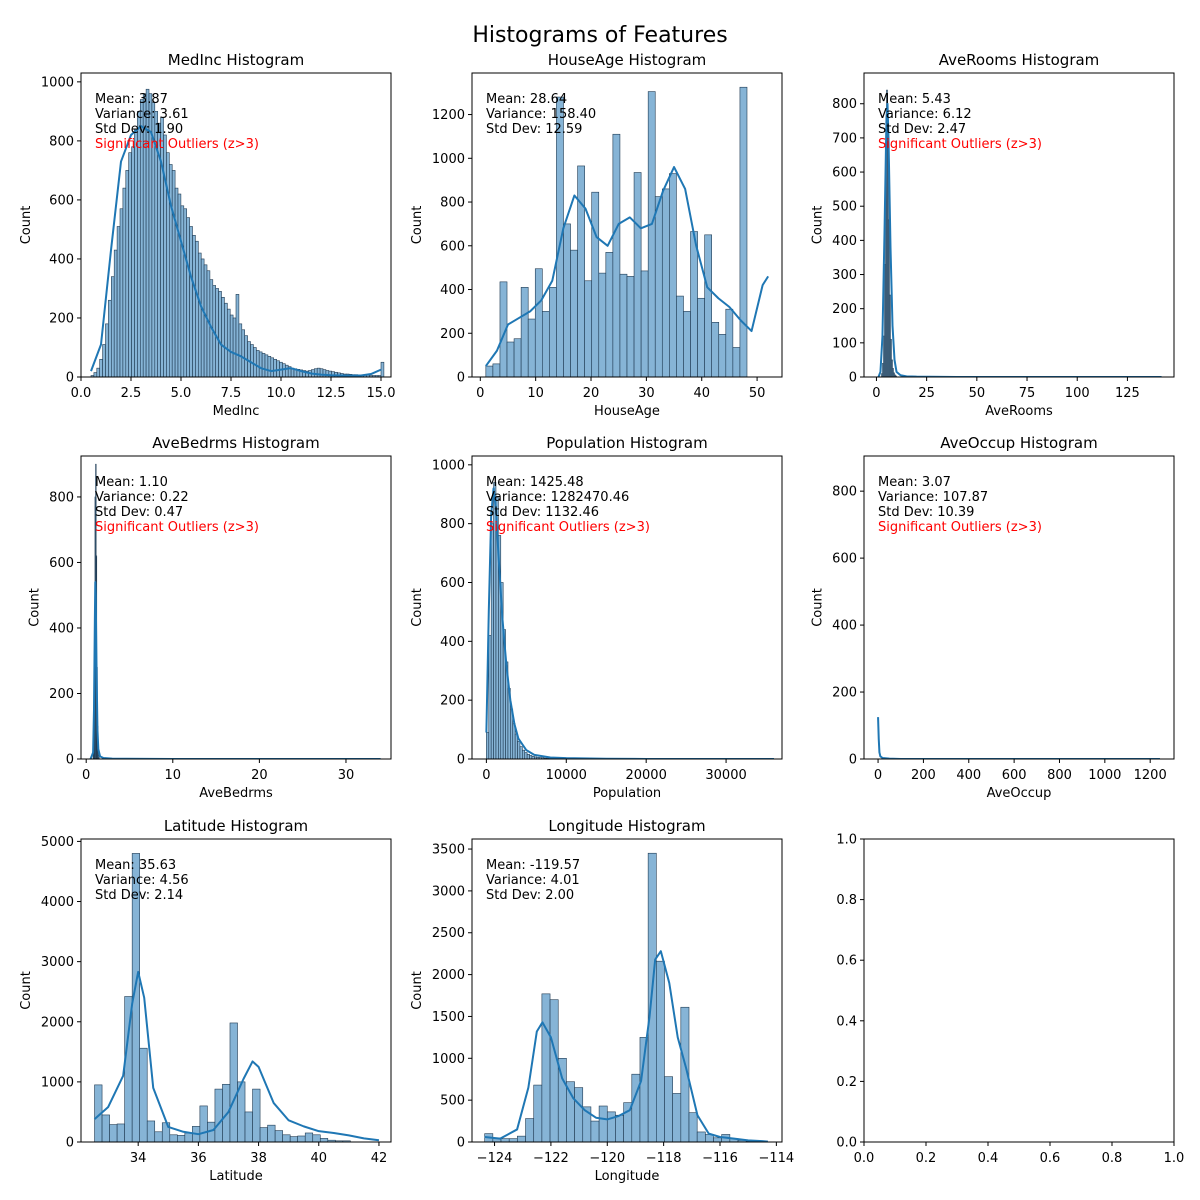  What do you see at coordinates (914, 99) in the screenshot?
I see `stat-mean: Mean: 5.43` at bounding box center [914, 99].